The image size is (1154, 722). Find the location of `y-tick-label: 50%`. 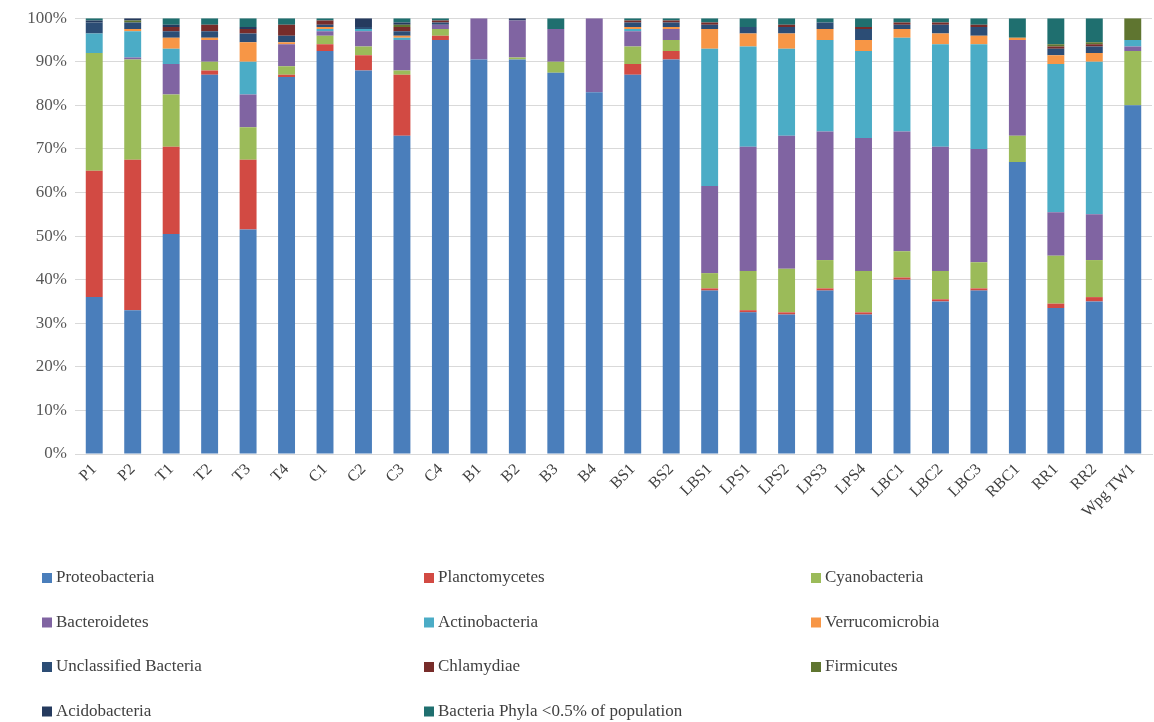

y-tick-label: 50% is located at coordinates (51, 235).